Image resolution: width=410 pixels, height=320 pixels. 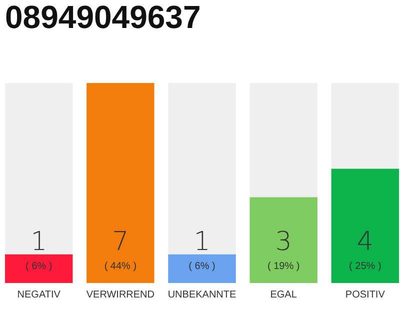 I want to click on x-tick-label: VERWIRREND, so click(x=120, y=295).